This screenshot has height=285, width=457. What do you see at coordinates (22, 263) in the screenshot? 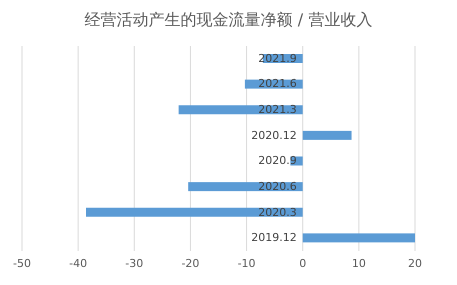
I see `x-tick-label: -50` at bounding box center [22, 263].